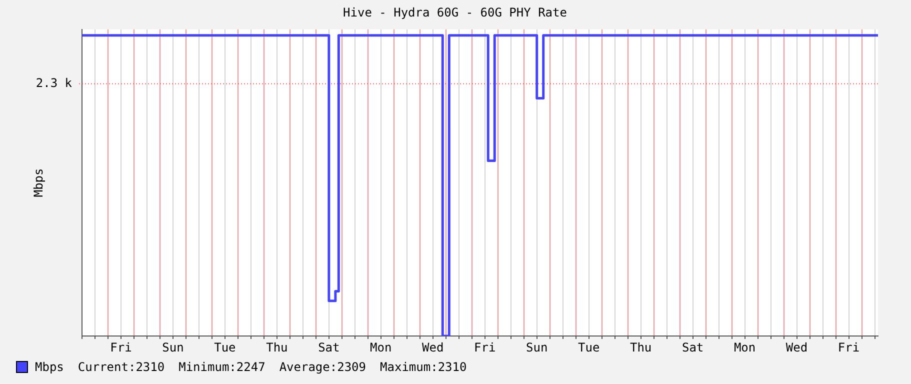 The width and height of the screenshot is (911, 384). What do you see at coordinates (222, 367) in the screenshot?
I see `text: Minimum:2247` at bounding box center [222, 367].